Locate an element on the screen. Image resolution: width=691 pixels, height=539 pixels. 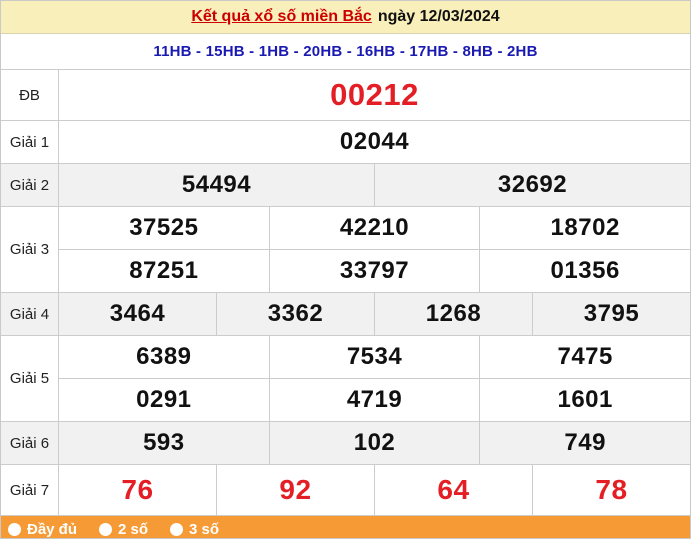
prize-line: 54494 32692 is located at coordinates (374, 185).